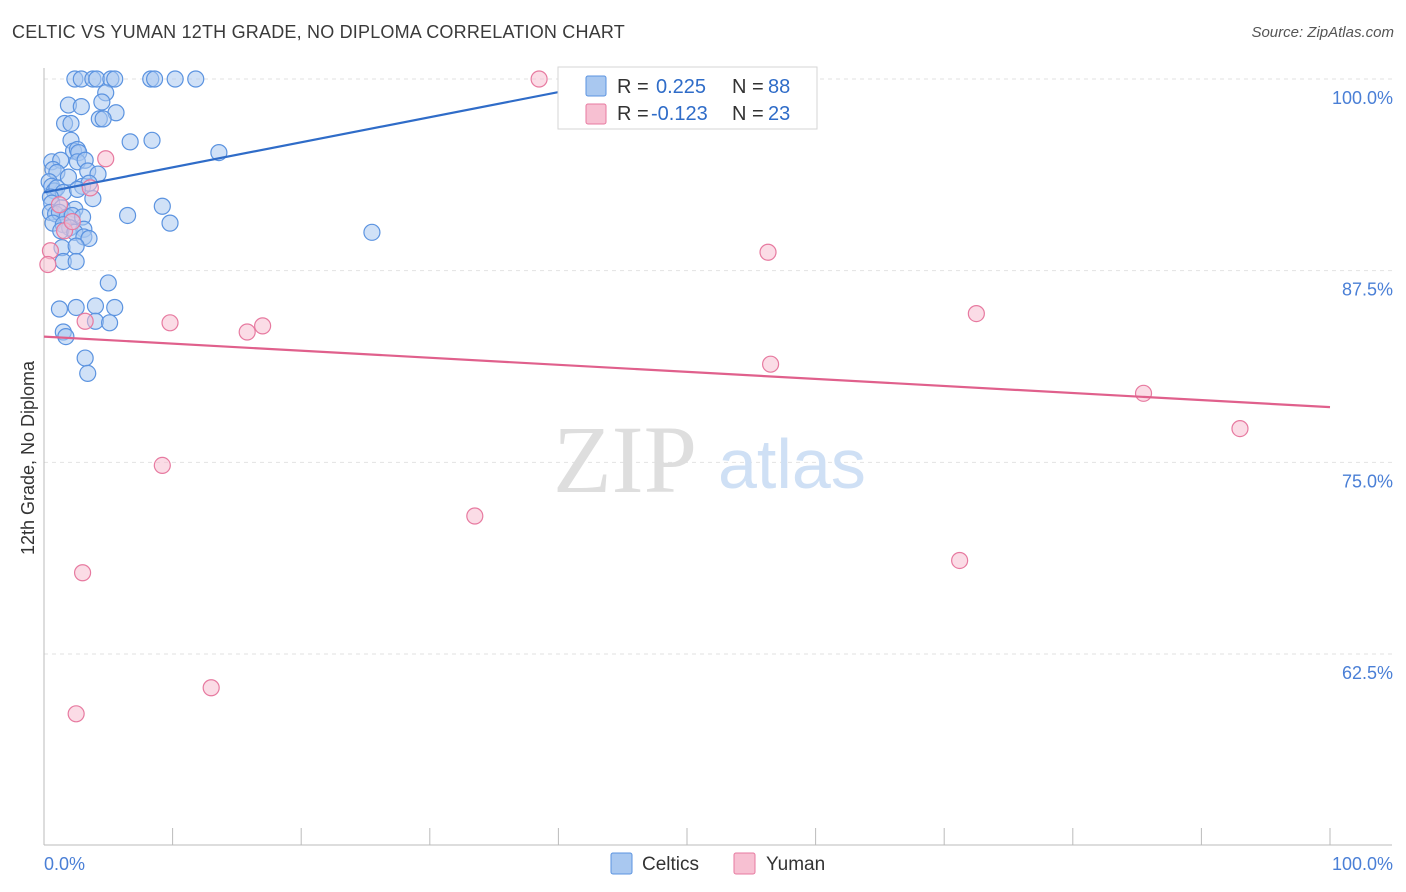  Describe the element at coordinates (1367, 673) in the screenshot. I see `y-tick-label: 62.5%` at that location.